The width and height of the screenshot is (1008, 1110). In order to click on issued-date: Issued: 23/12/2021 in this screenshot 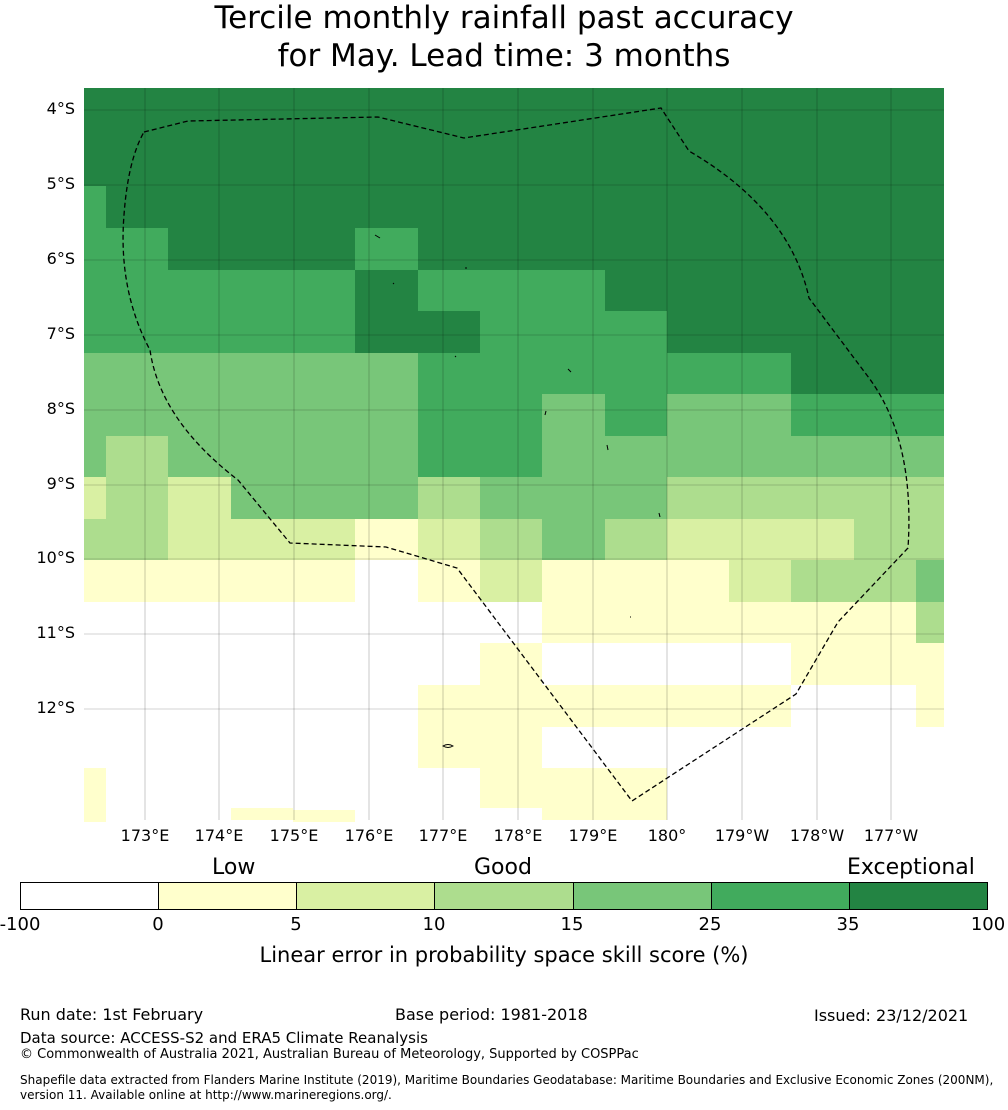, I will do `click(891, 1015)`.